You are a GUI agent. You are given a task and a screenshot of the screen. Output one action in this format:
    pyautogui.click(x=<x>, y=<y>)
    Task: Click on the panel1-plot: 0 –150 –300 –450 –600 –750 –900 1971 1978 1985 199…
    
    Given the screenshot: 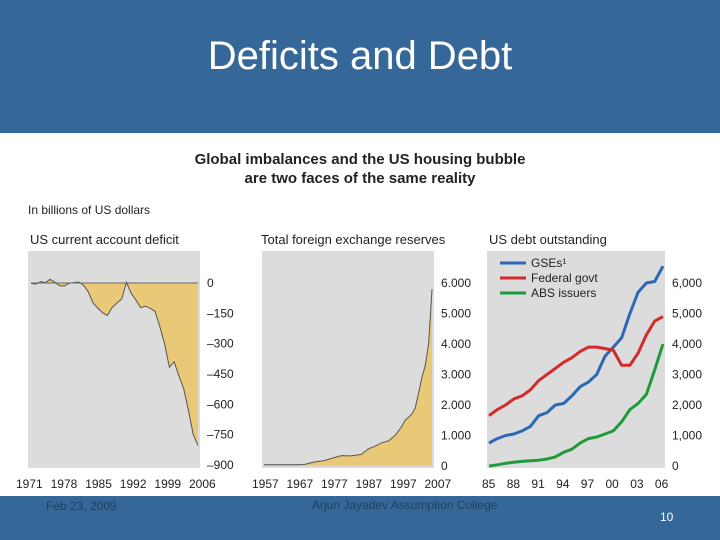 What is the action you would take?
    pyautogui.click(x=125, y=383)
    